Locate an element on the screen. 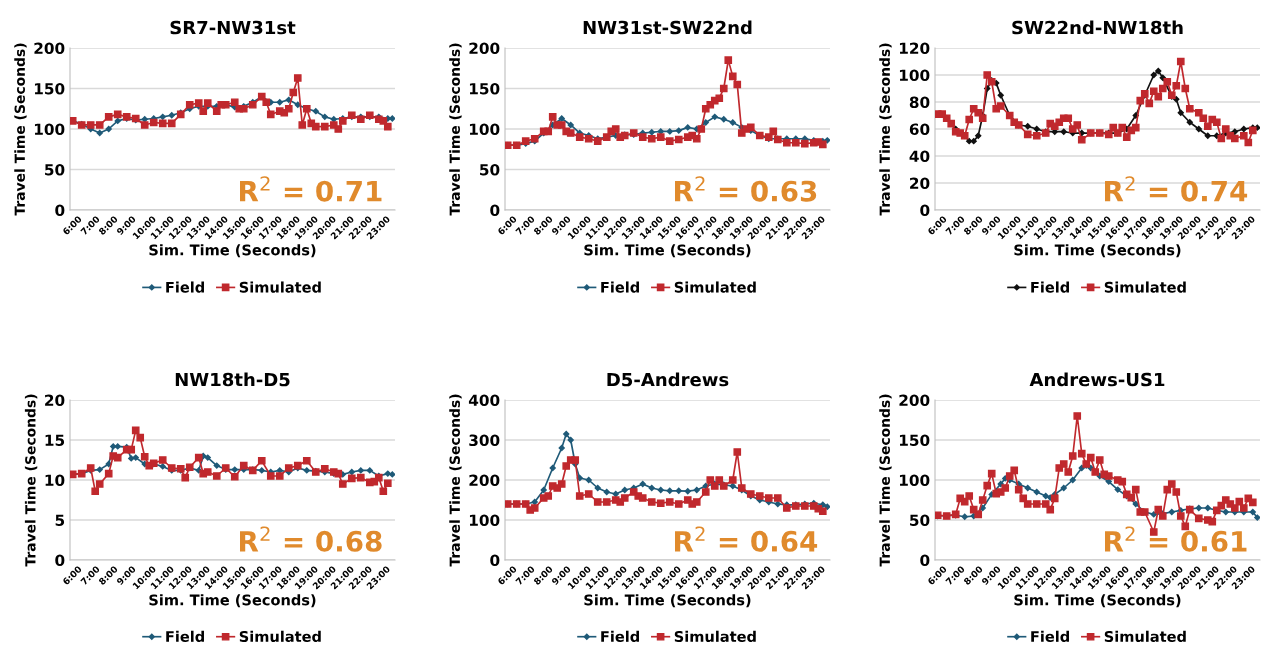 The height and width of the screenshot is (645, 1280). annotation: R$^{2}$ = 0.63 is located at coordinates (746, 189).